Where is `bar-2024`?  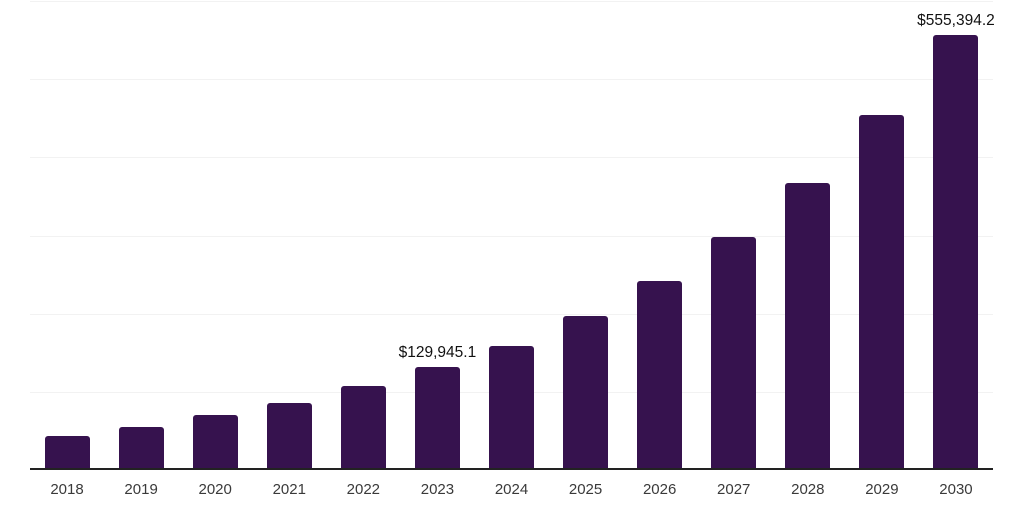 bar-2024 is located at coordinates (511, 407).